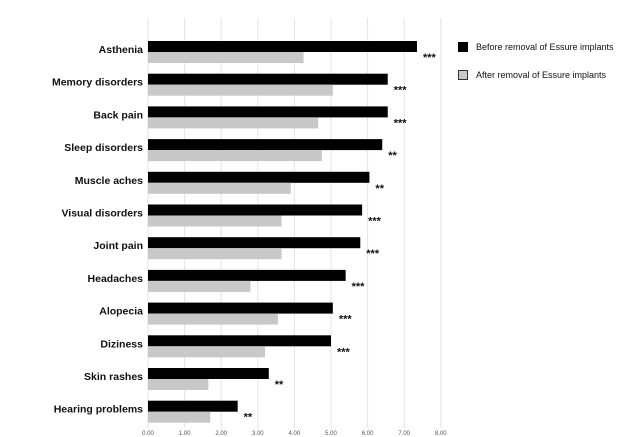  I want to click on x-tick-label: 0.00, so click(148, 434).